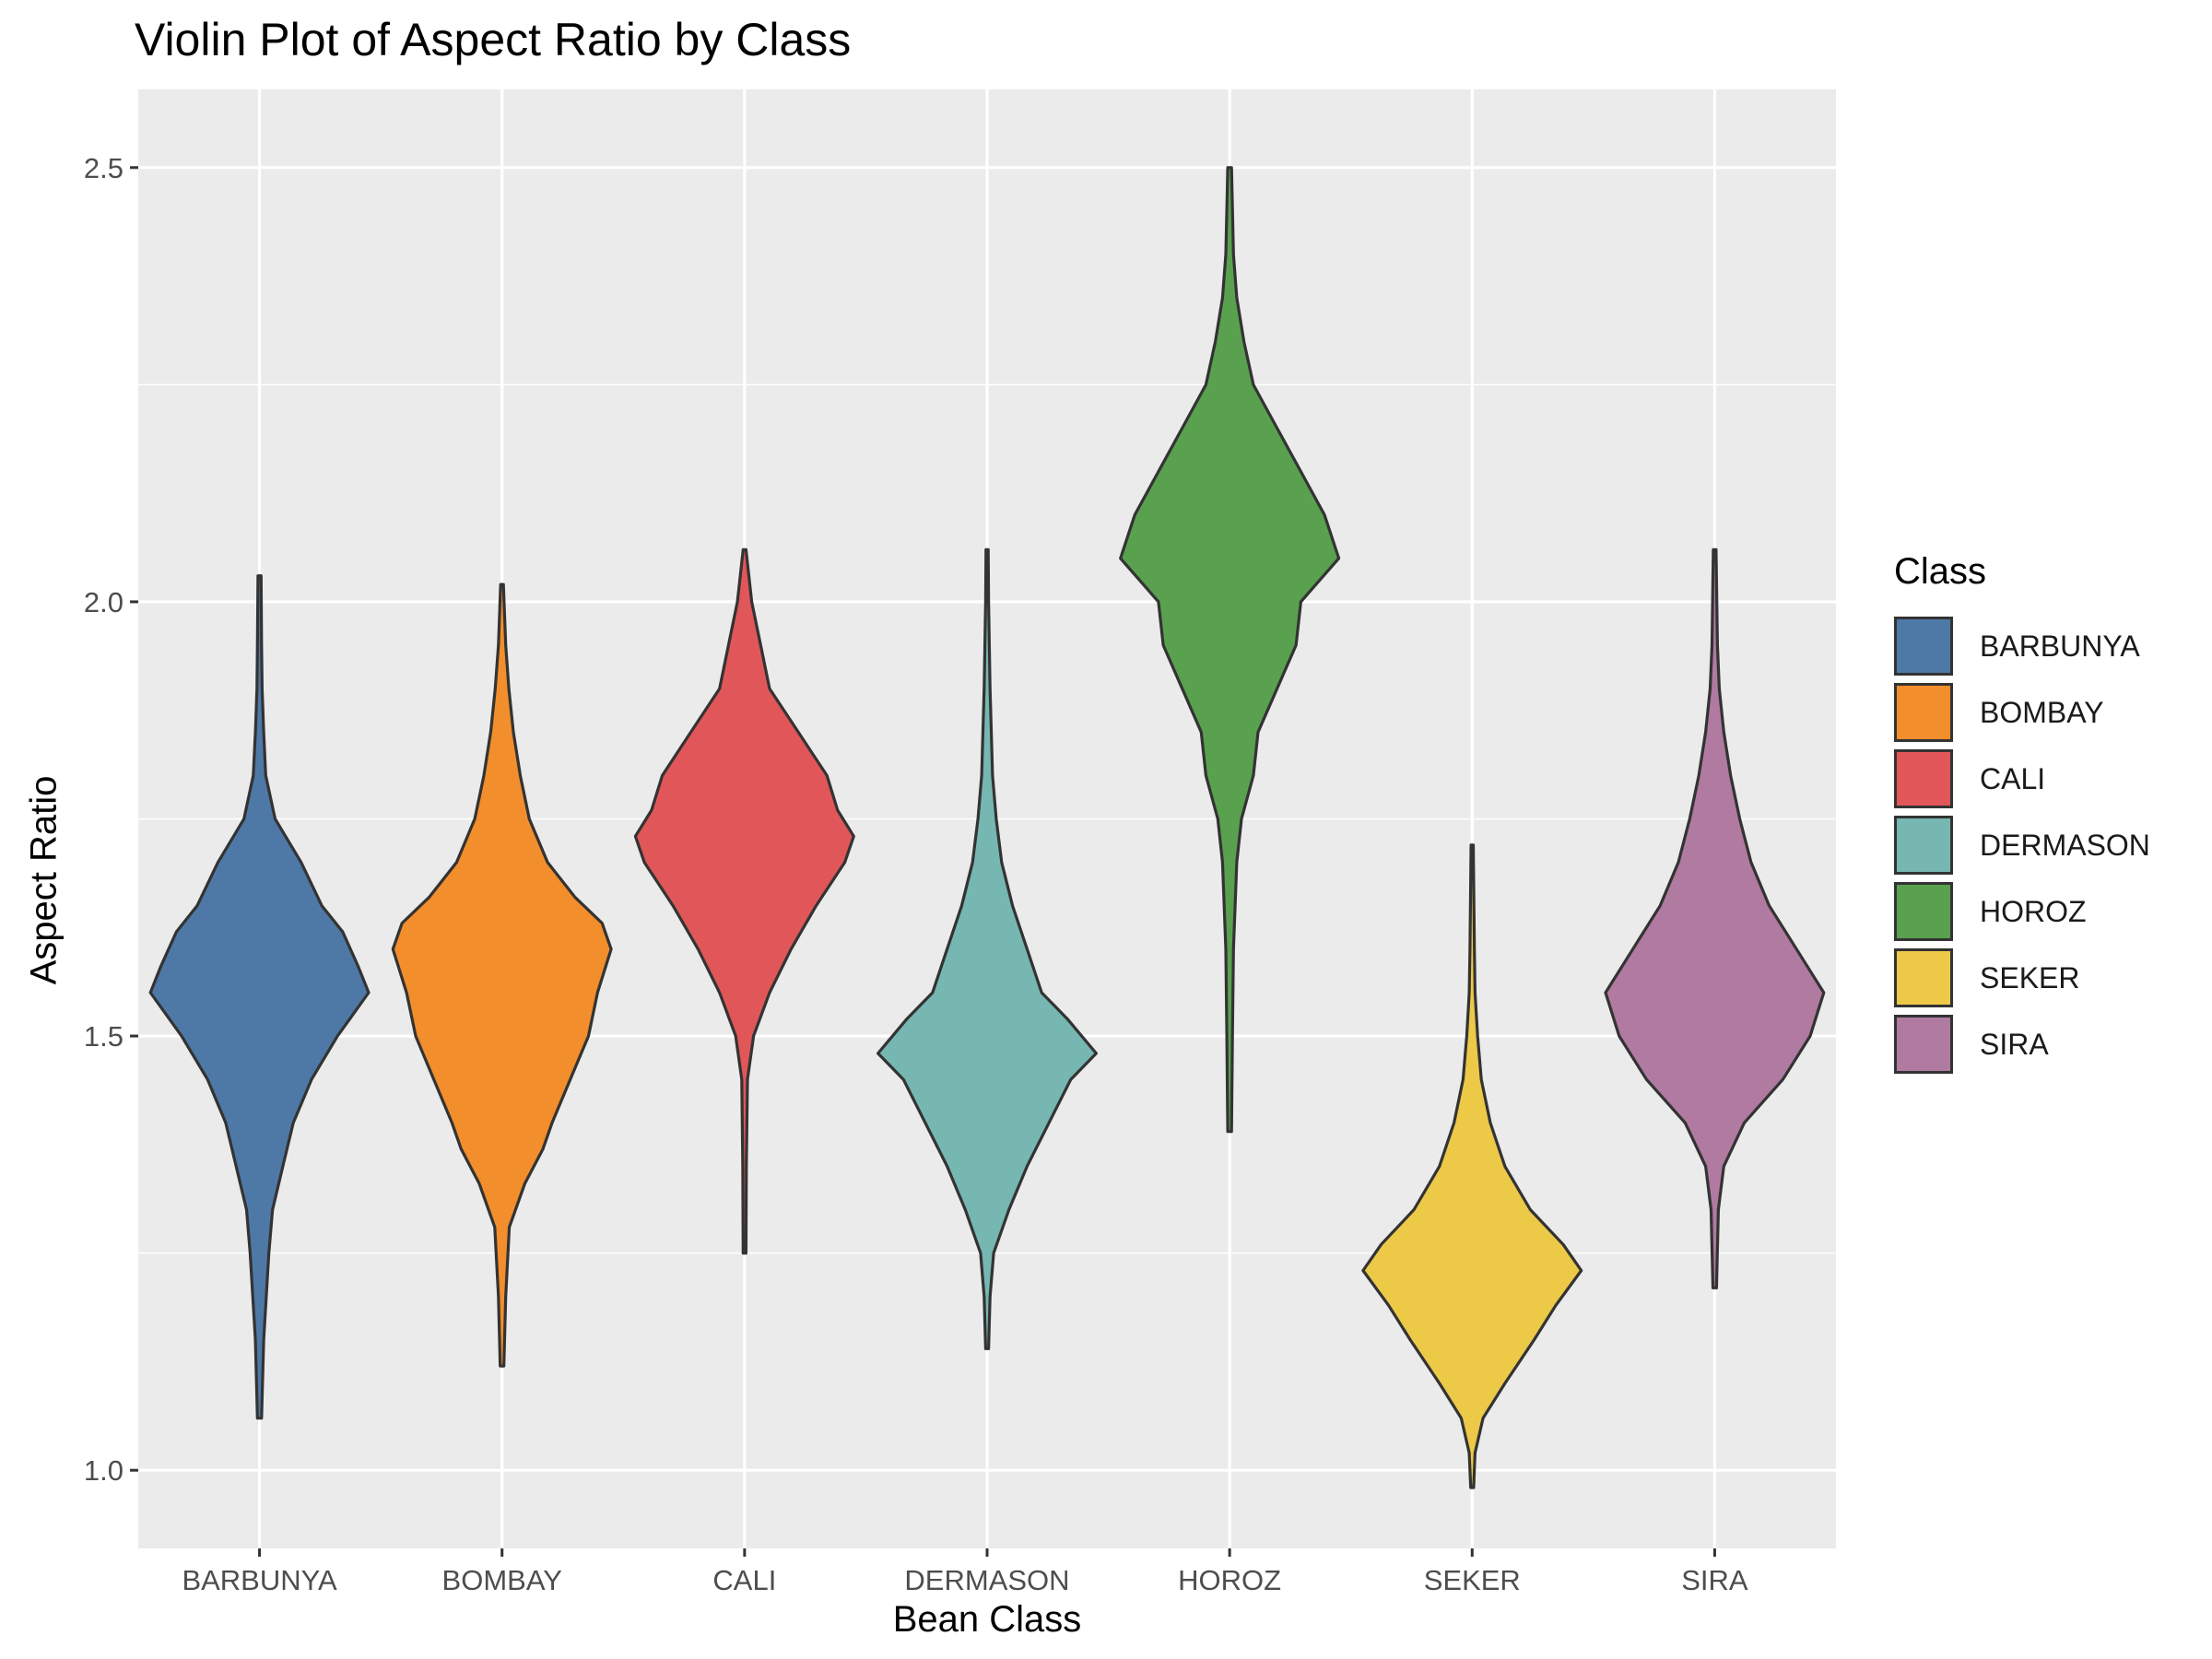 The width and height of the screenshot is (2212, 1659). I want to click on violin-bombay, so click(502, 975).